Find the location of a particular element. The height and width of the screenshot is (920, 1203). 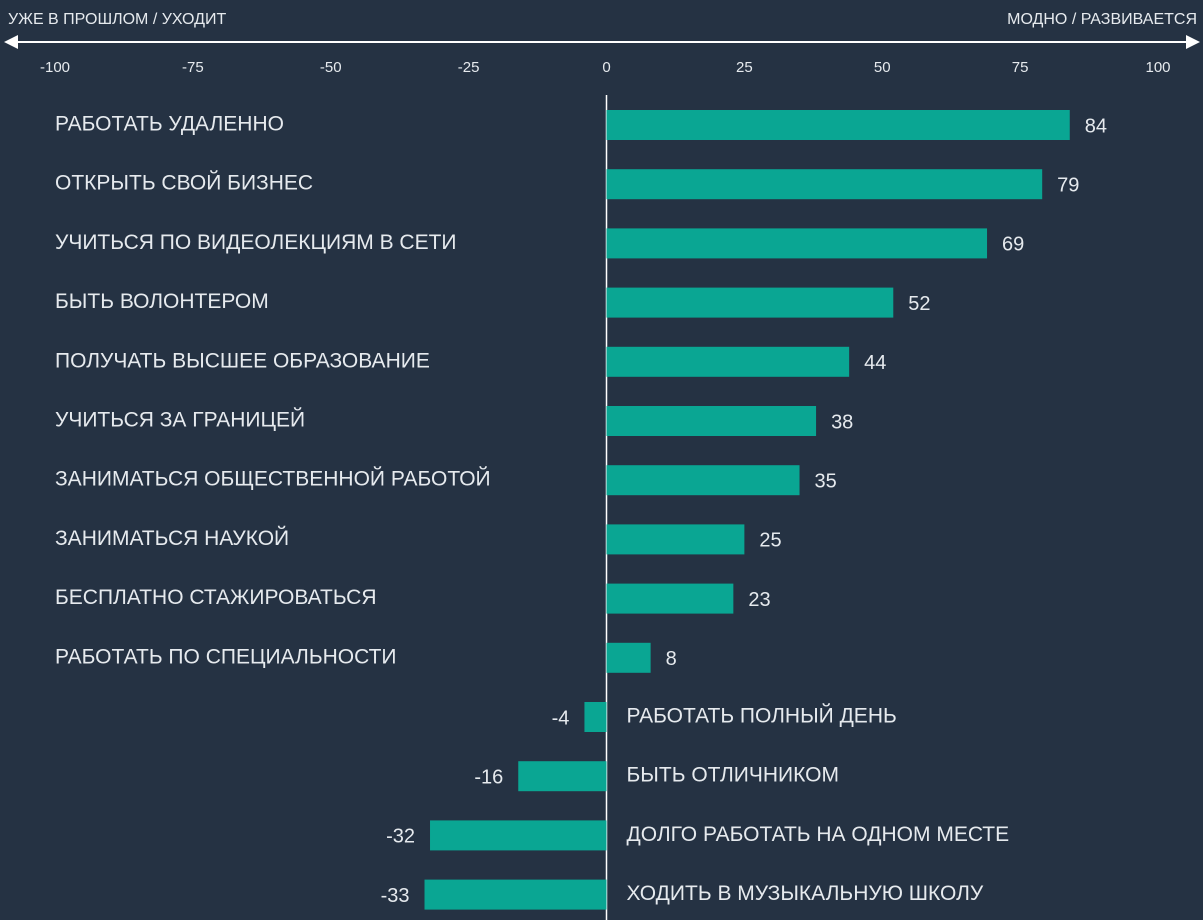

x-tick-label: 75 is located at coordinates (1020, 67).